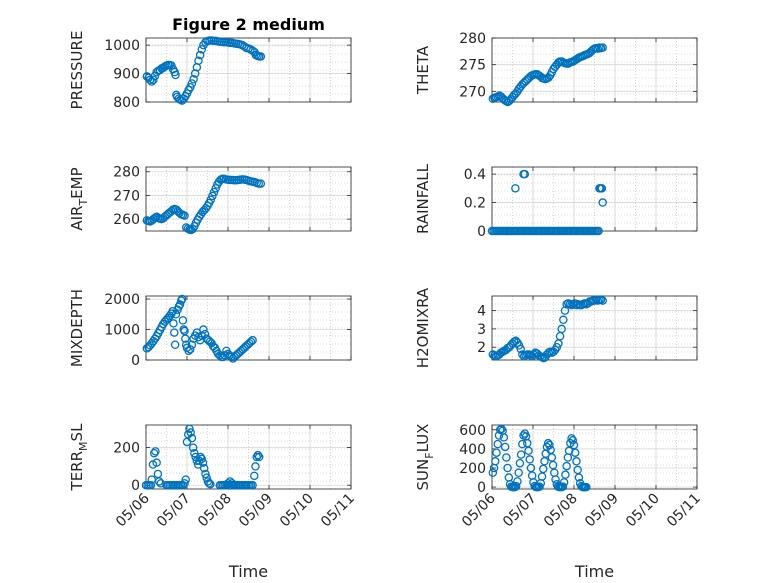  Describe the element at coordinates (204, 70) in the screenshot. I see `series-pressure` at that location.